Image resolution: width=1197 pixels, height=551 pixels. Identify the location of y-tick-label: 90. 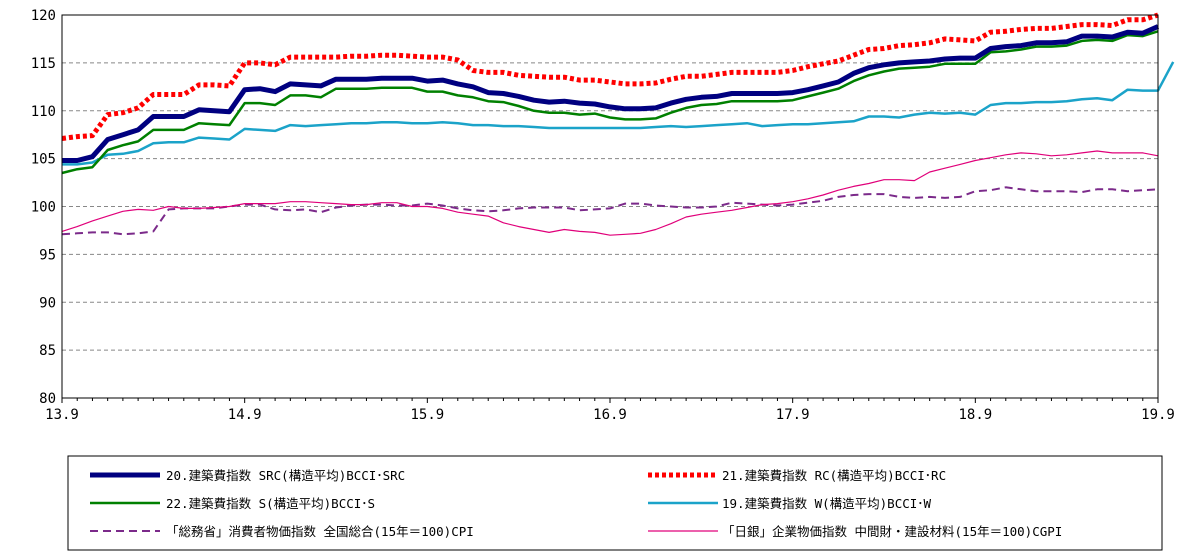
(47, 303).